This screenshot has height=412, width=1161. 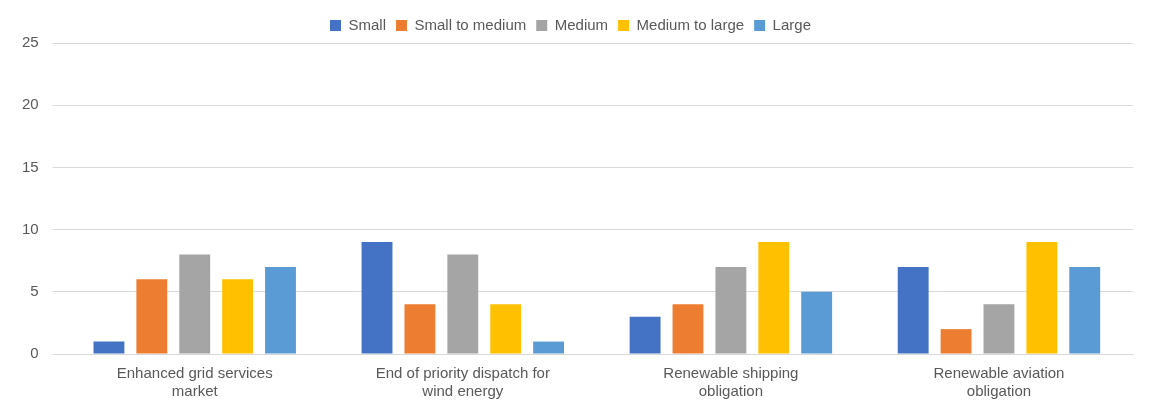 I want to click on y-tick-label: 25, so click(x=30, y=42).